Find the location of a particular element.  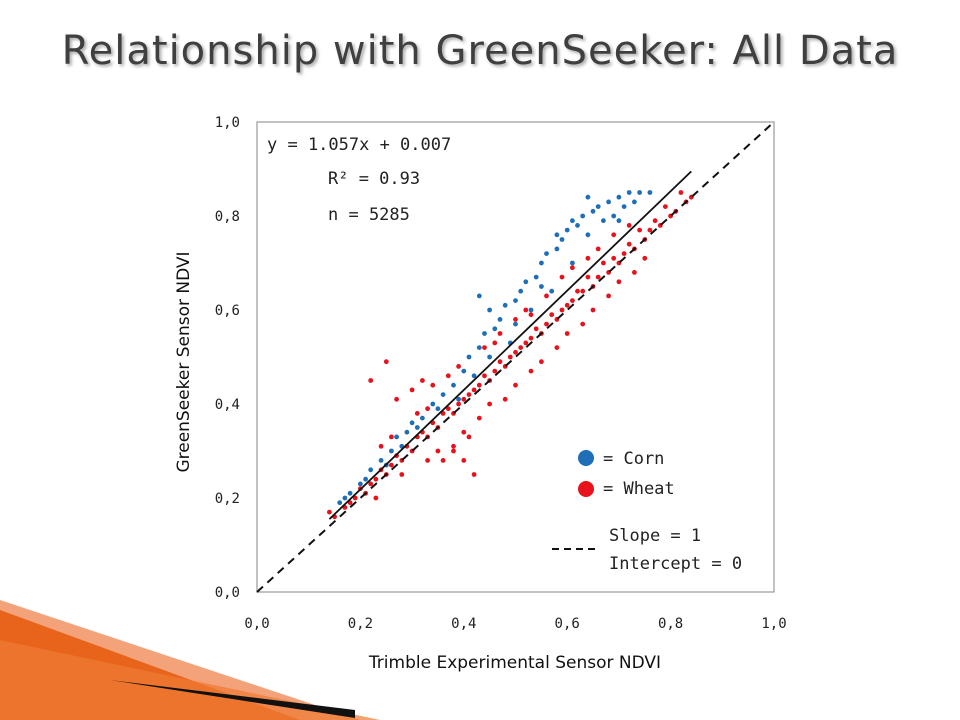

x-tick-label: 0,8 is located at coordinates (670, 624).